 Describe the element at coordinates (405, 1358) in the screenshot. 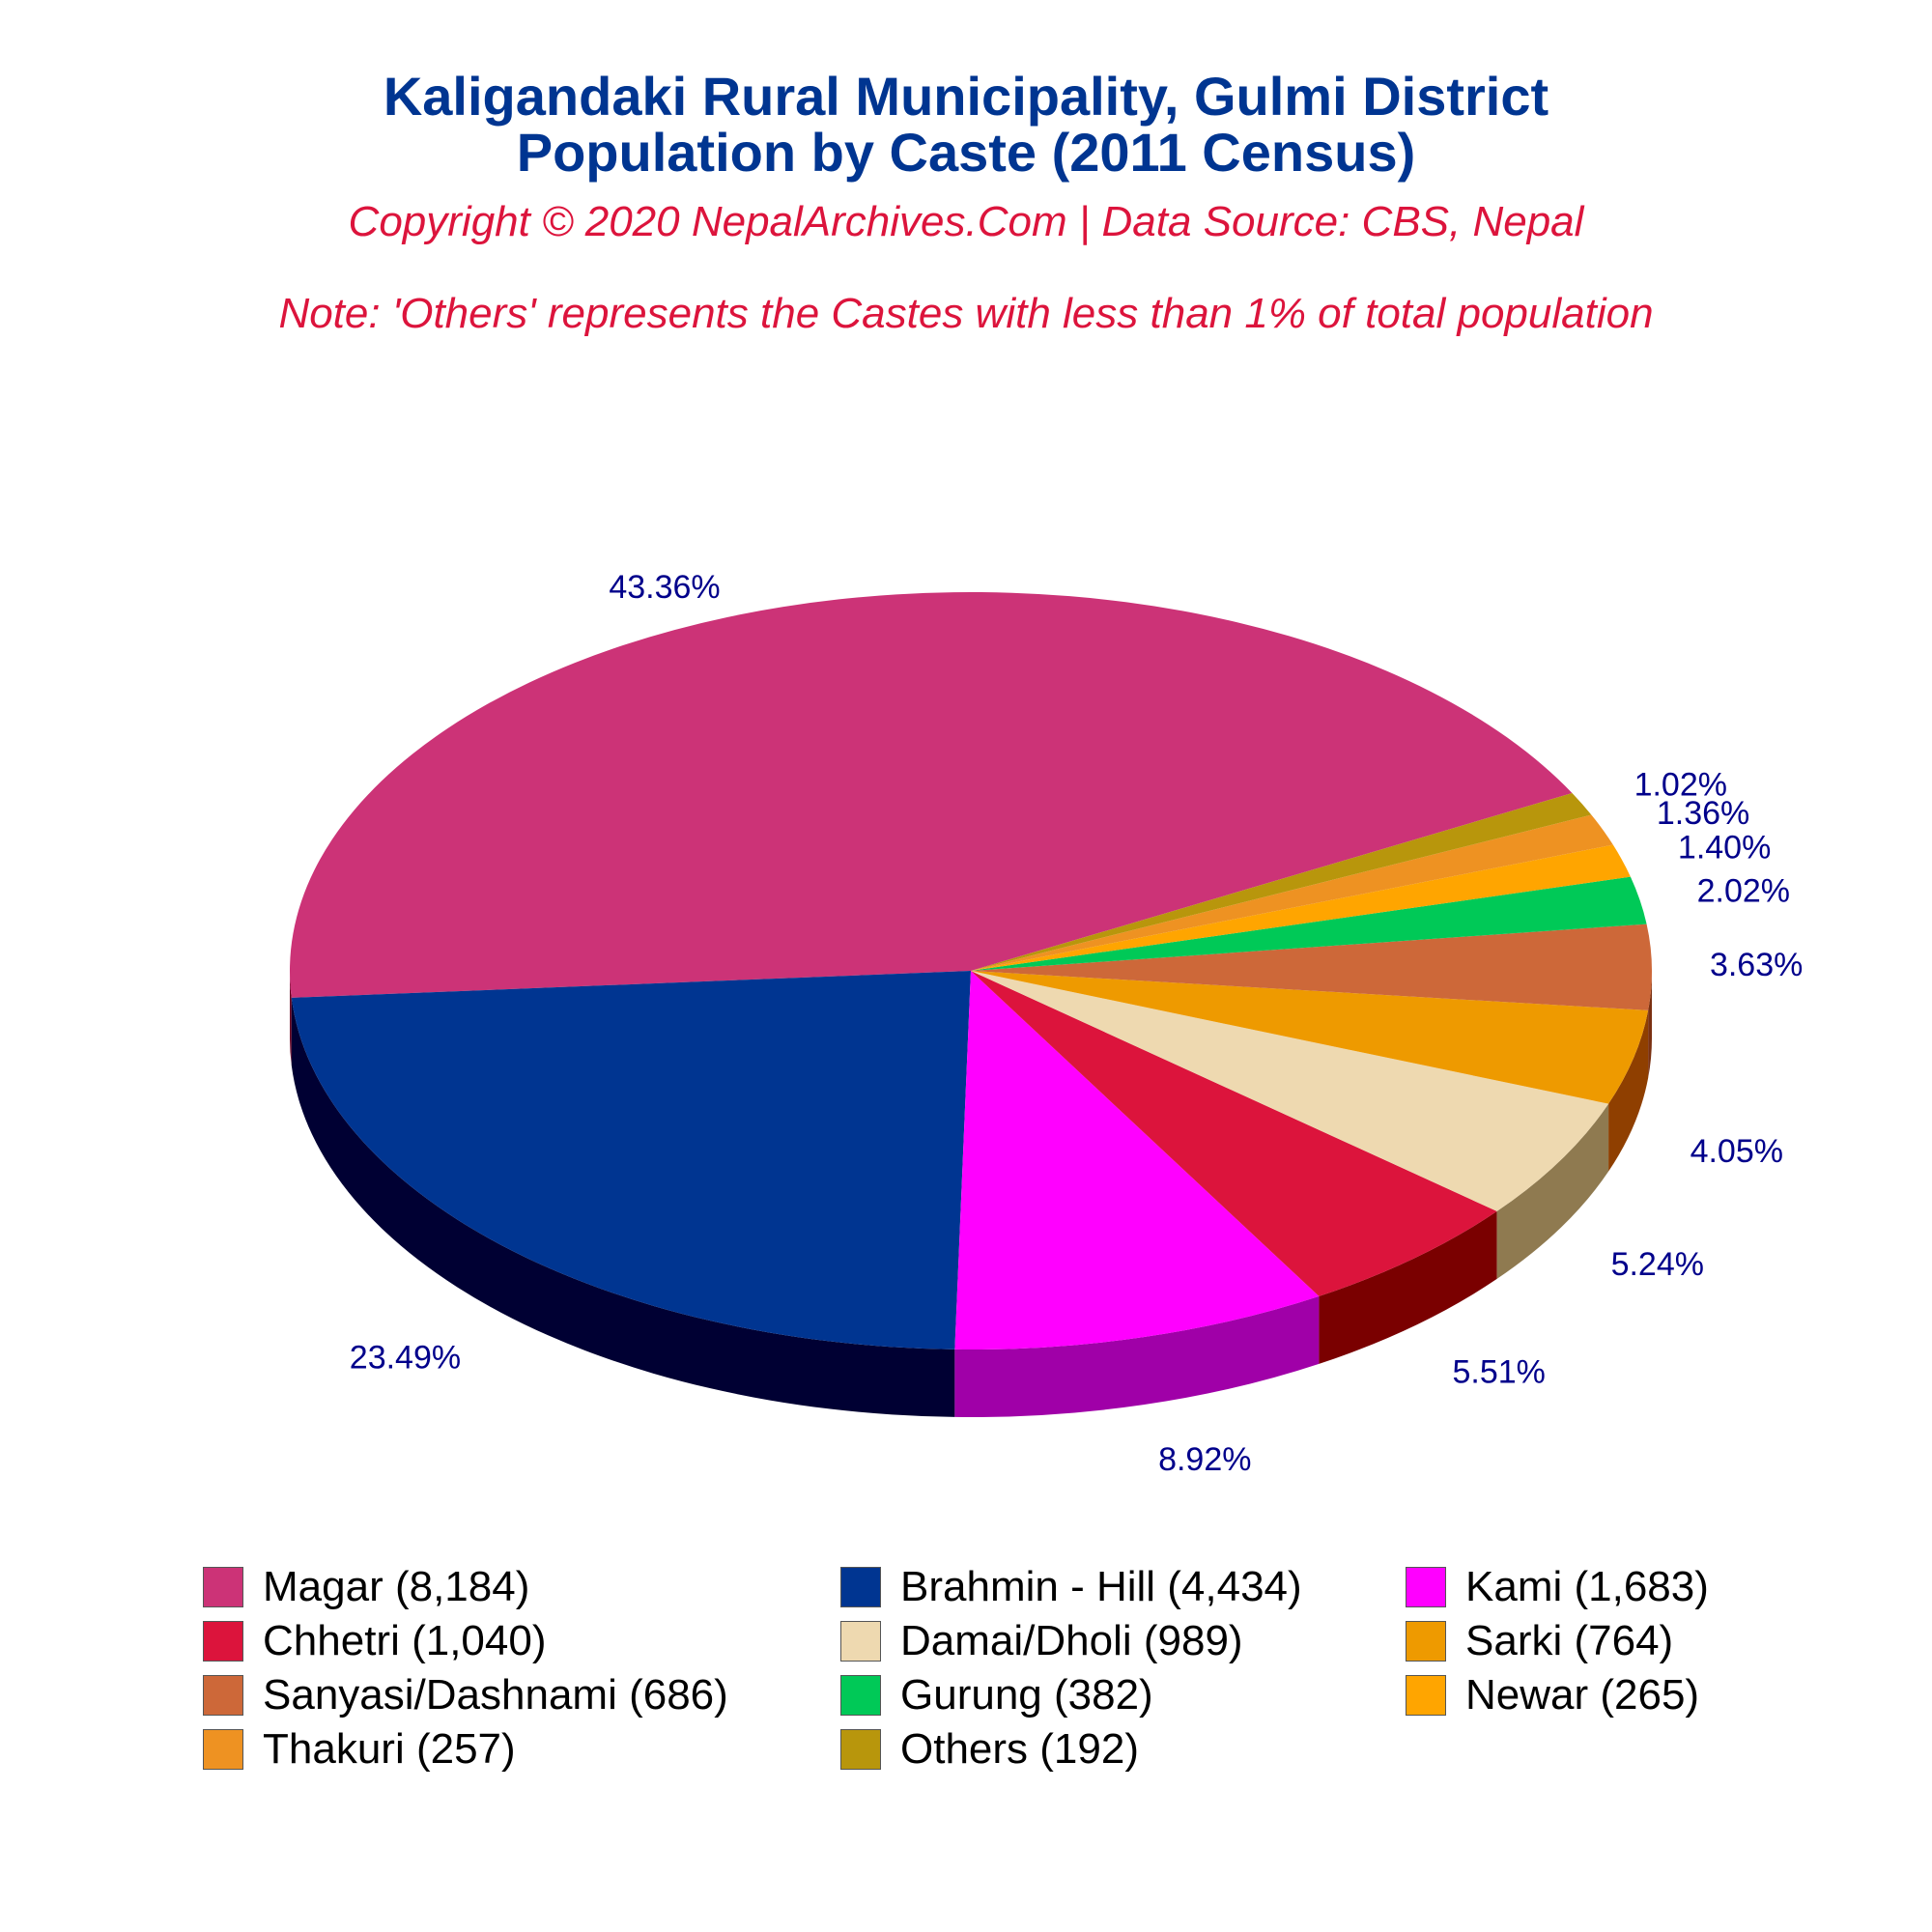

I see `percent-label-1: 23.49%` at that location.